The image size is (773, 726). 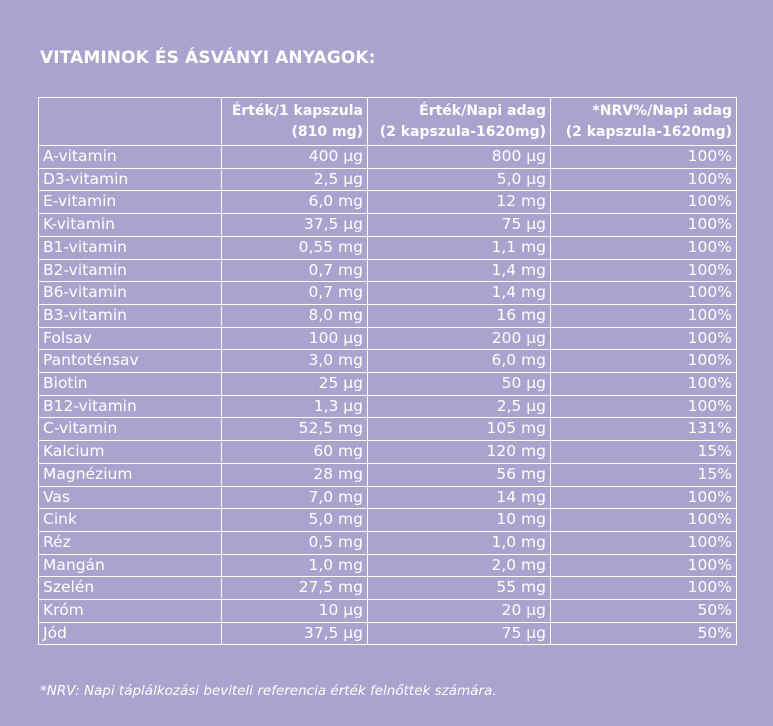 I want to click on nrv-cell: 131%, so click(x=643, y=429).